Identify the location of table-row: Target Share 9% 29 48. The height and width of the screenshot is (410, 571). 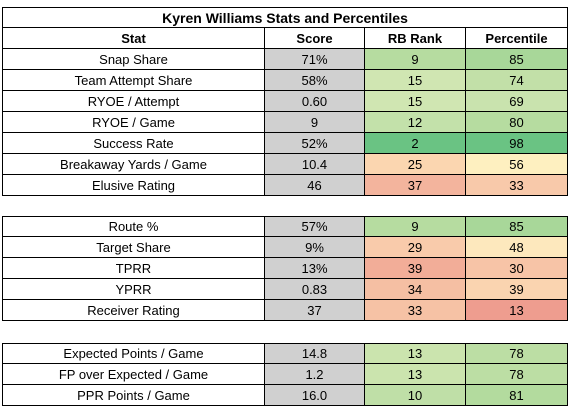
(285, 247).